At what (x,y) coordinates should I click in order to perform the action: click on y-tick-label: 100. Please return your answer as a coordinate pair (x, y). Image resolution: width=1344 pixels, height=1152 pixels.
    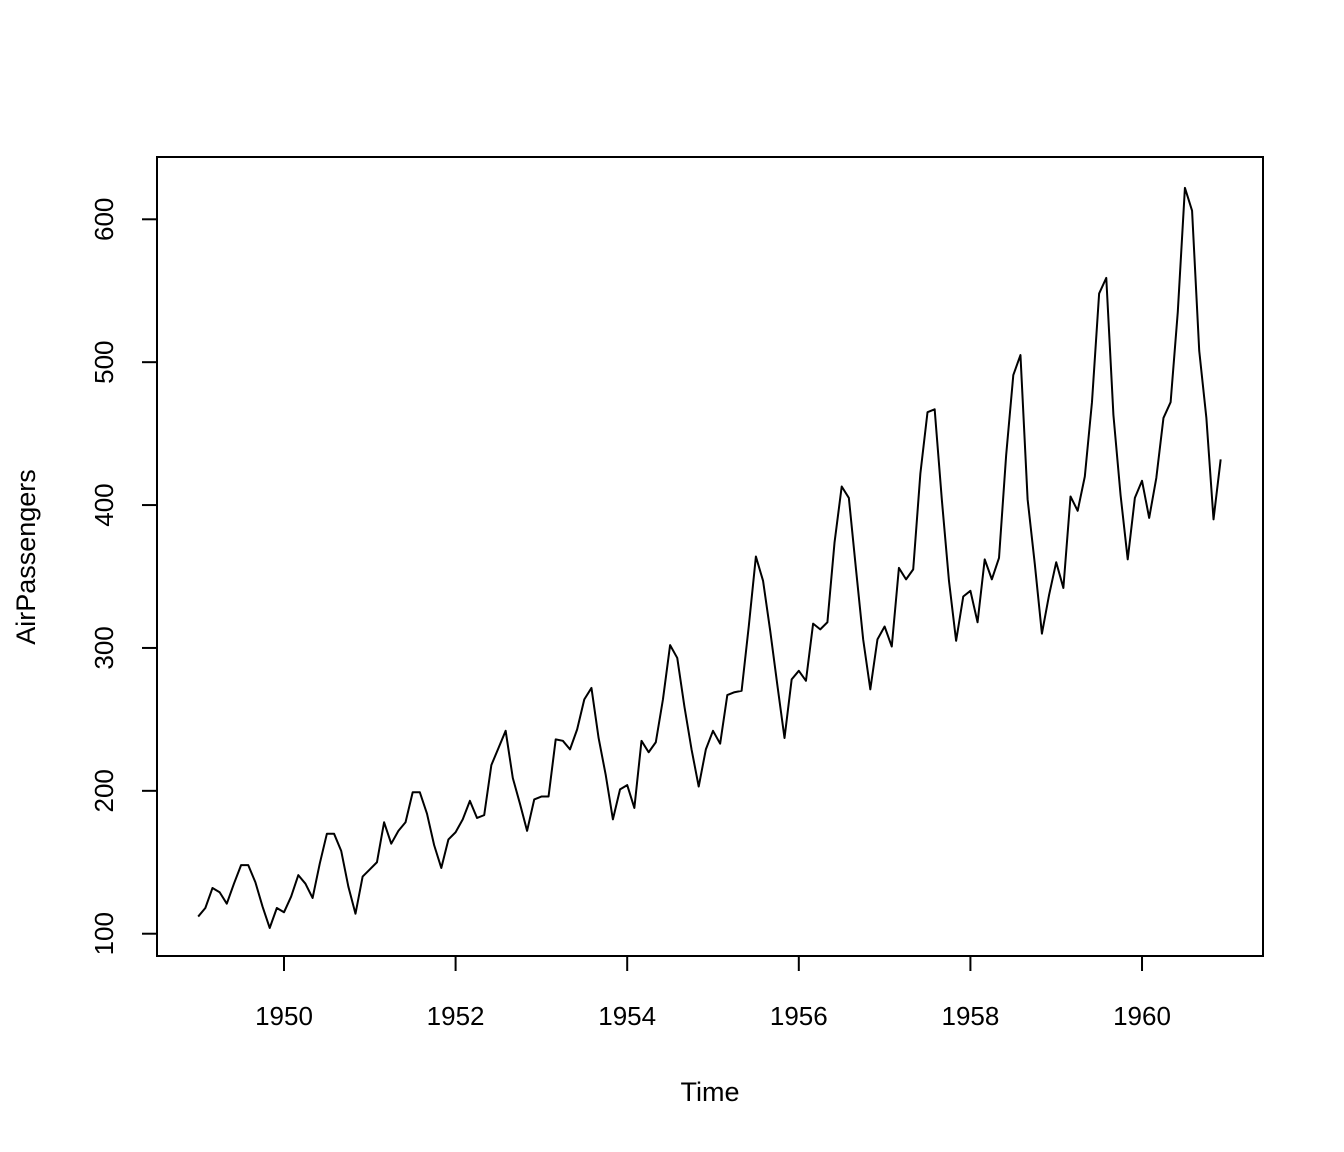
    Looking at the image, I should click on (104, 933).